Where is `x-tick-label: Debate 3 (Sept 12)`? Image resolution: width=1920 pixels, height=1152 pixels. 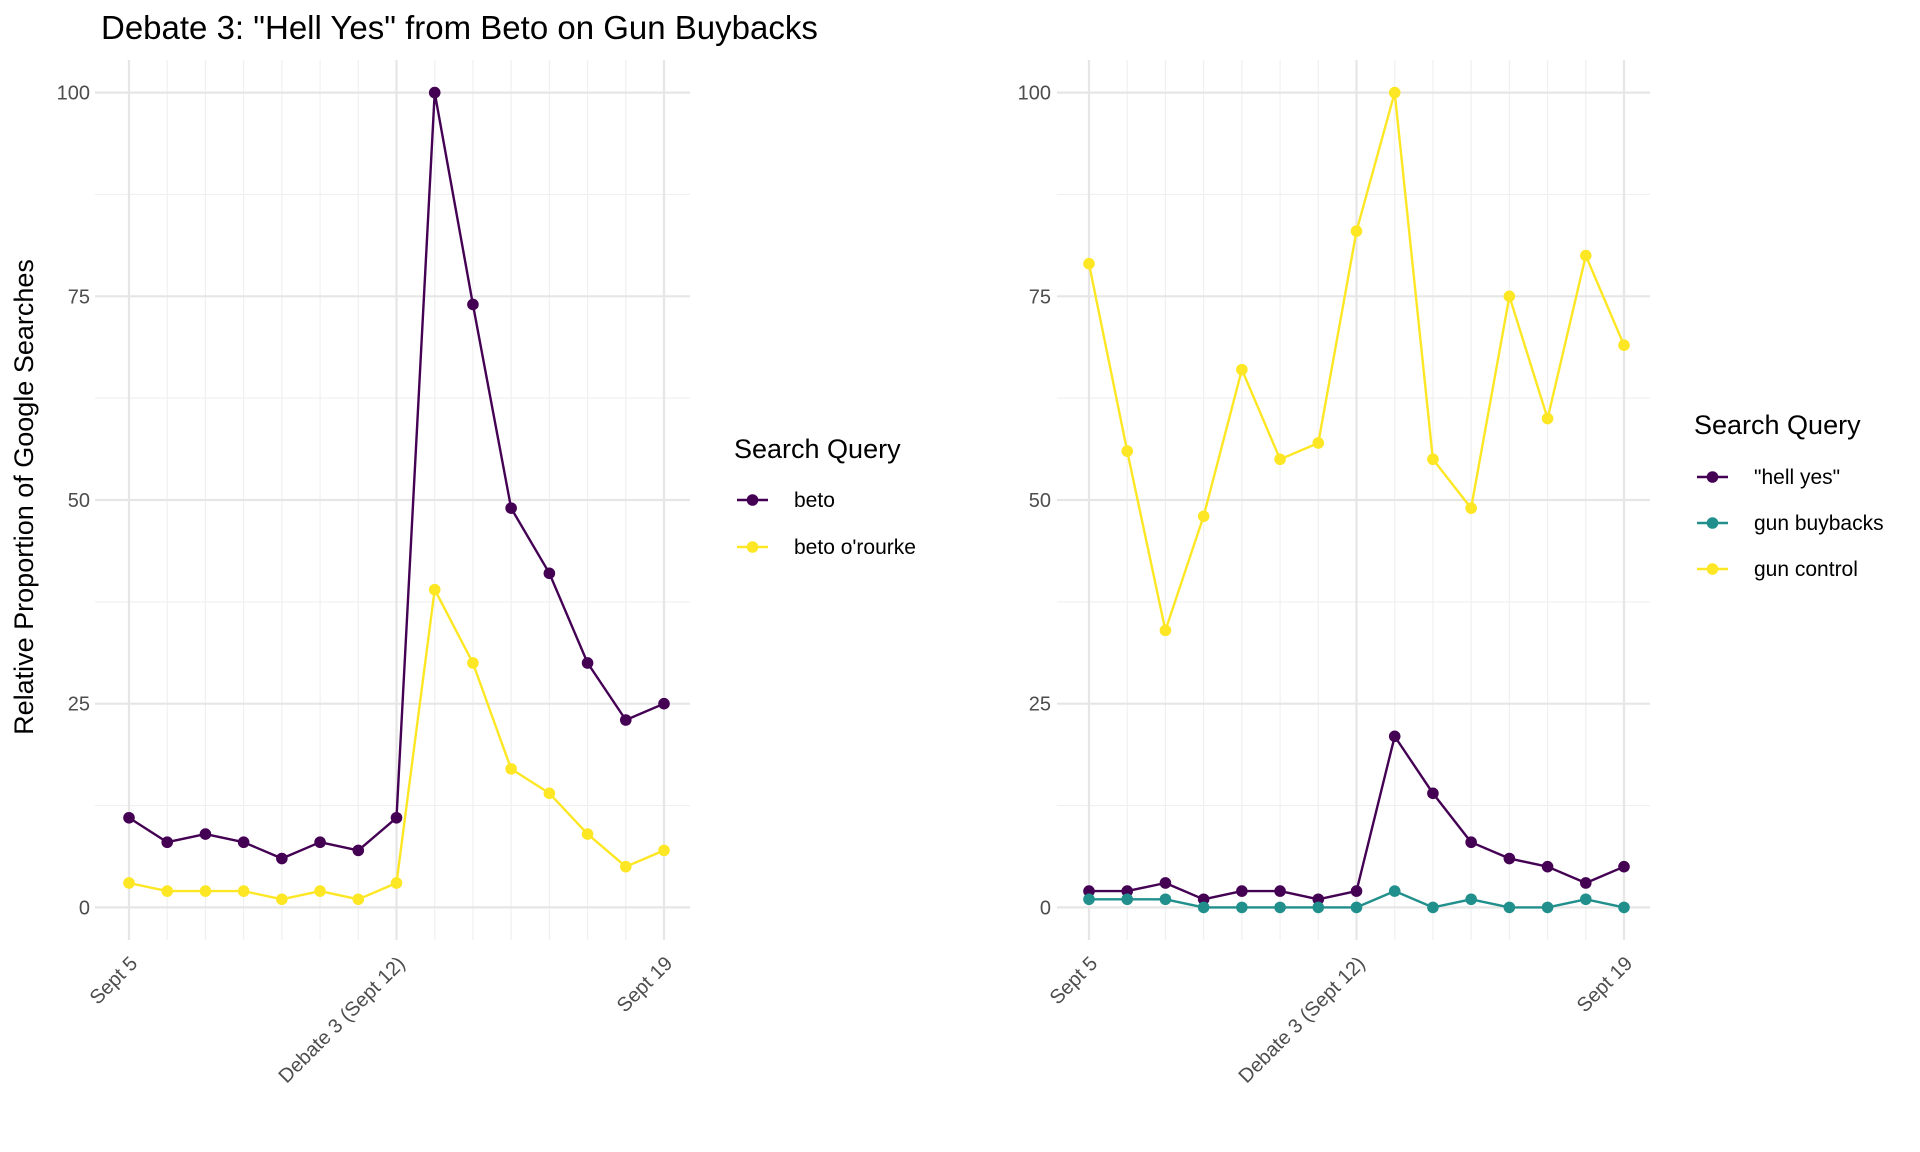 x-tick-label: Debate 3 (Sept 12) is located at coordinates (1302, 1020).